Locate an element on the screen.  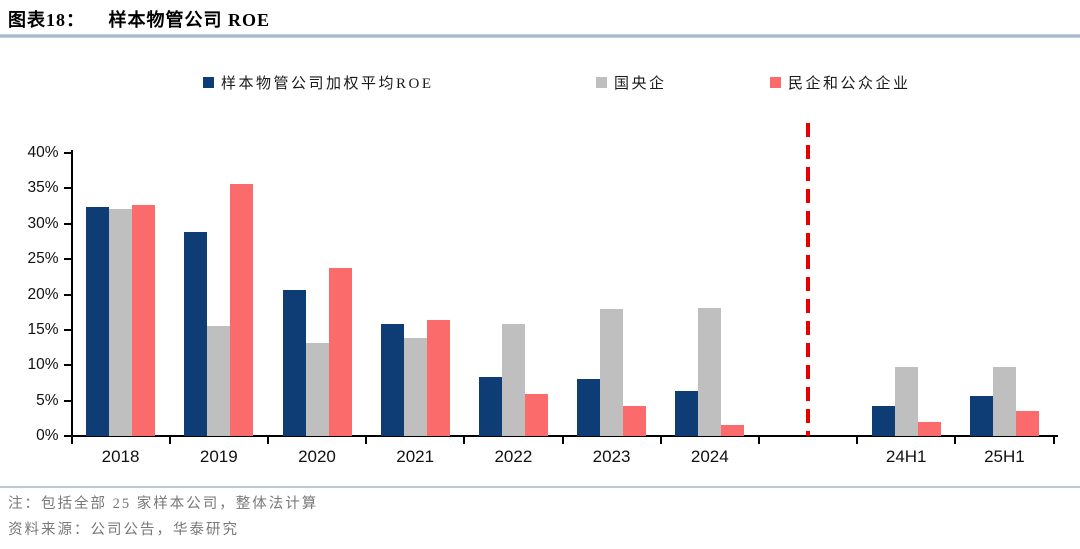
figure-title: 图表18： 样本物管公司 ROE is located at coordinates (139, 19).